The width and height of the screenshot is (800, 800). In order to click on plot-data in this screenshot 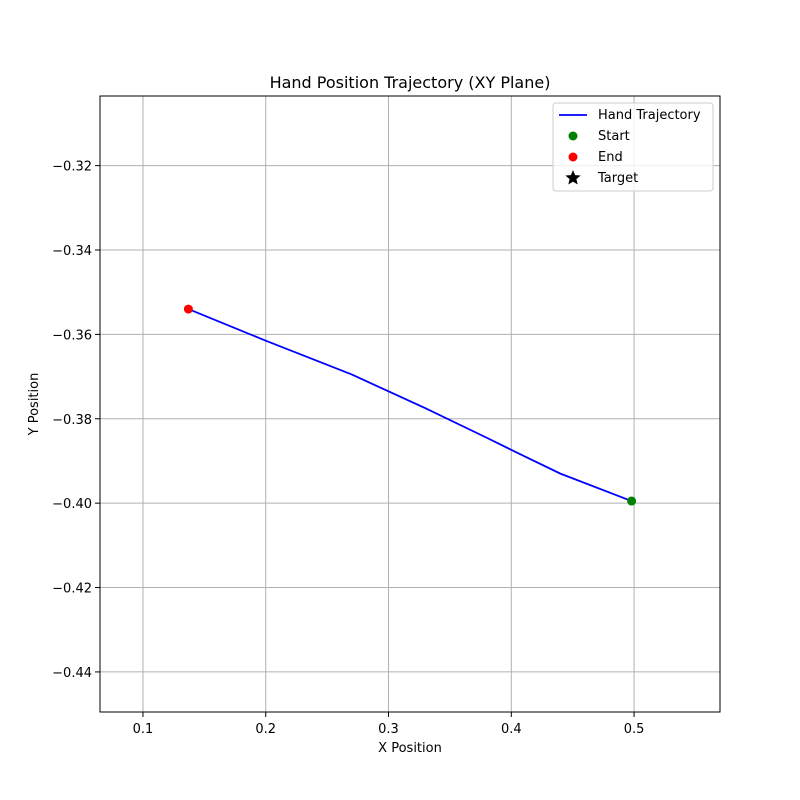, I will do `click(410, 405)`.